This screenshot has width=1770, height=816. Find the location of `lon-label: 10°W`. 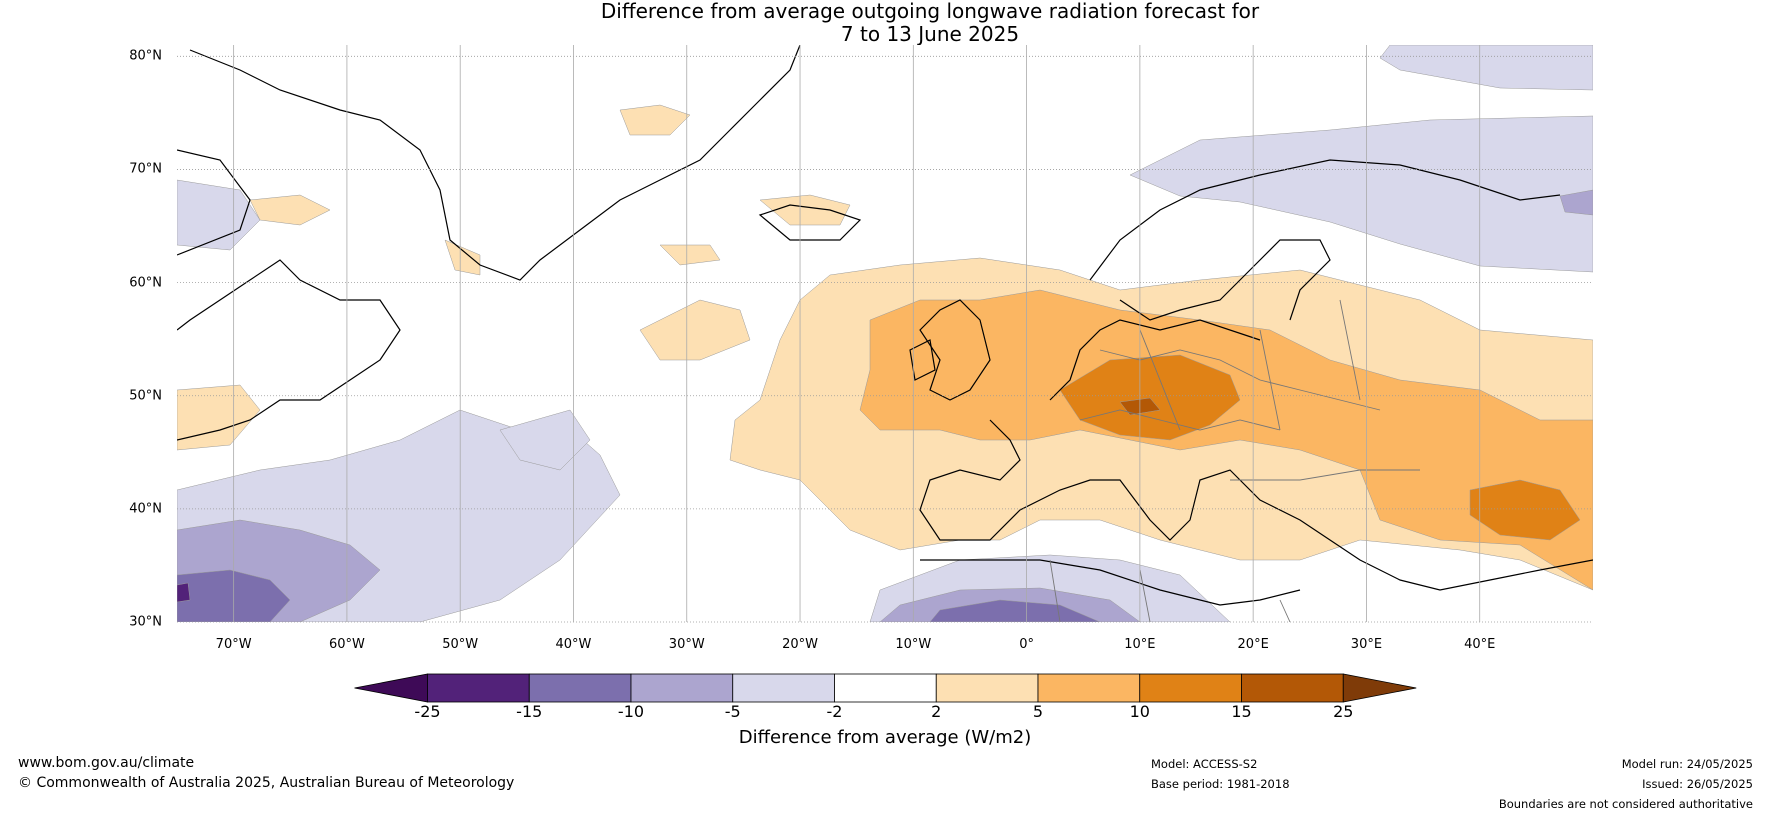

lon-label: 10°W is located at coordinates (913, 644).